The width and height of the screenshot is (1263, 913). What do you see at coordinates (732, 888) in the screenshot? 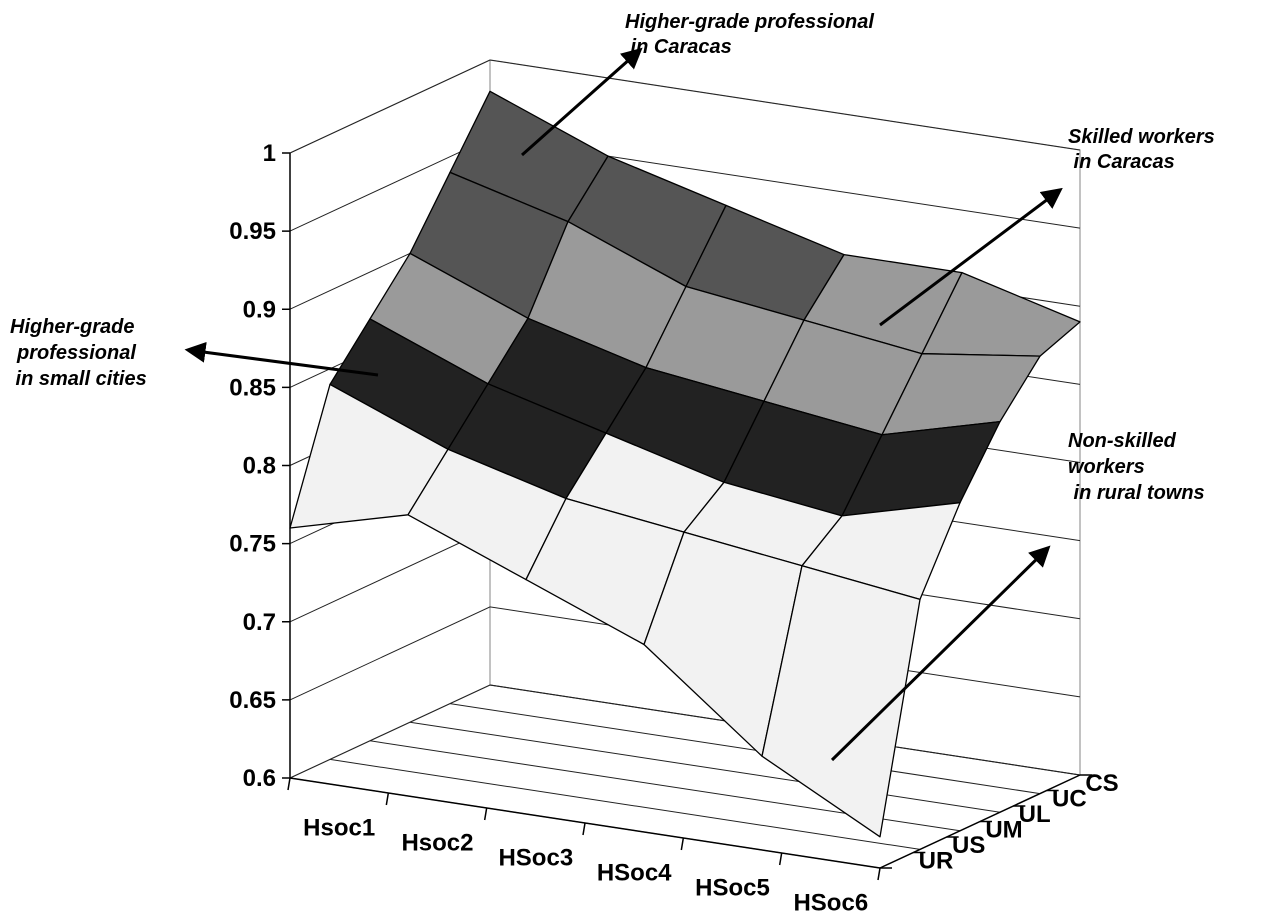
I see `x-tick-label: HSoc5` at bounding box center [732, 888].